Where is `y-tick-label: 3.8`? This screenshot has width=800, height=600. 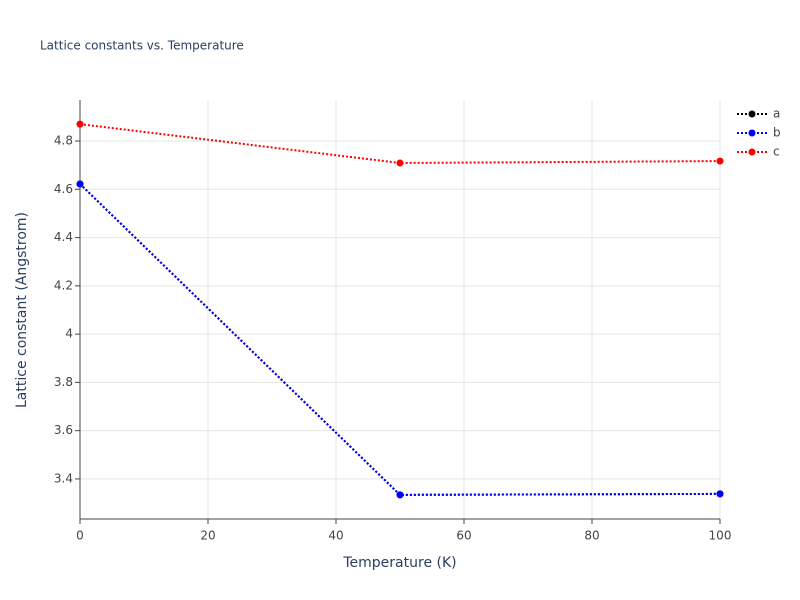 y-tick-label: 3.8 is located at coordinates (63, 382).